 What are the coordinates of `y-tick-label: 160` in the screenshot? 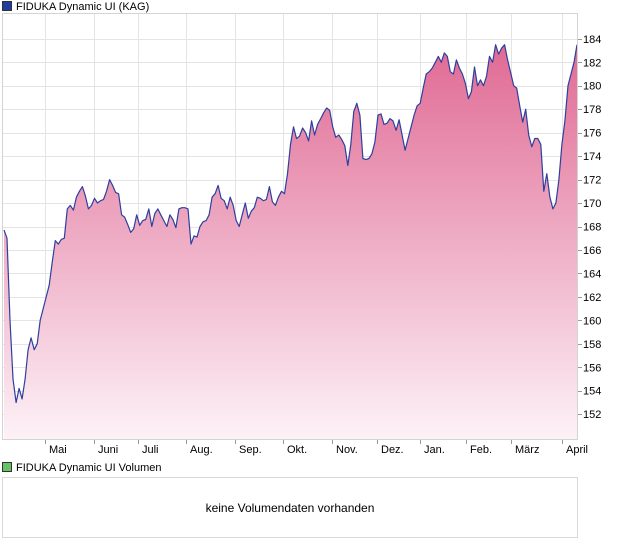 It's located at (592, 321).